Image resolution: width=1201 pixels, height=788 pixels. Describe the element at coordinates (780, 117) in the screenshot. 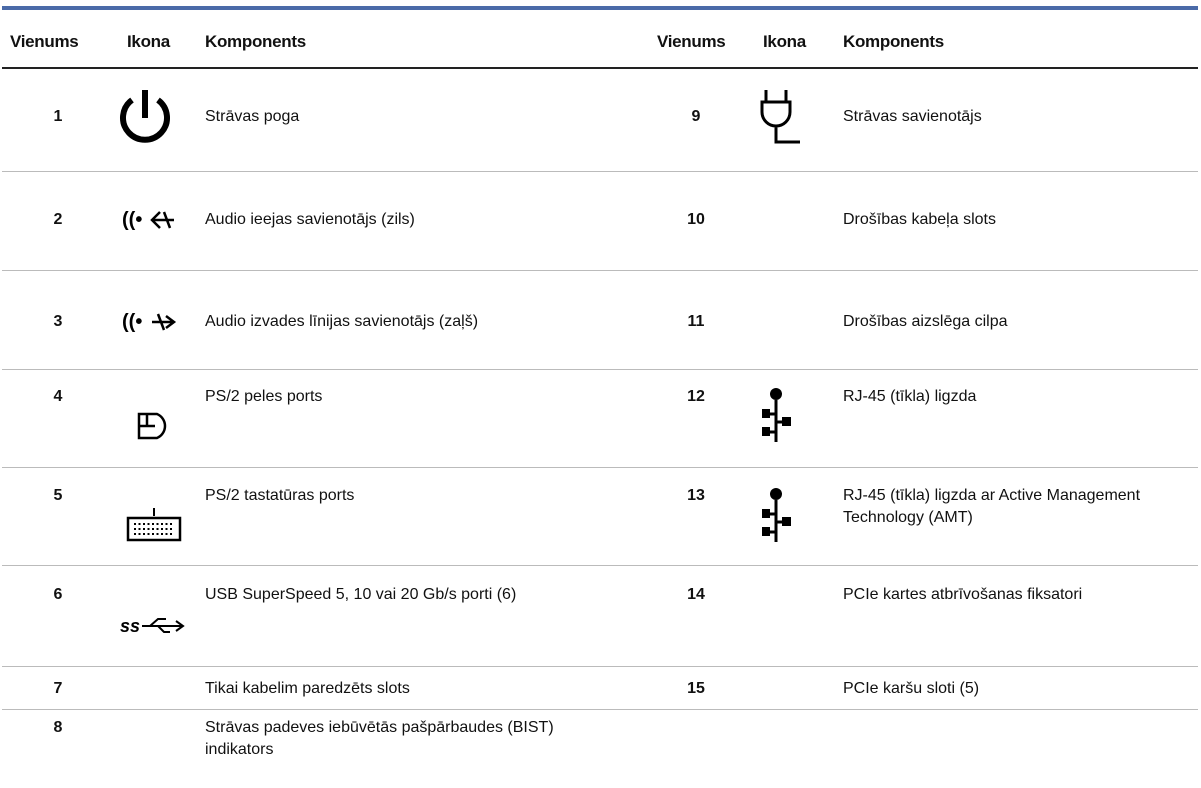

I see `plug-icon` at that location.